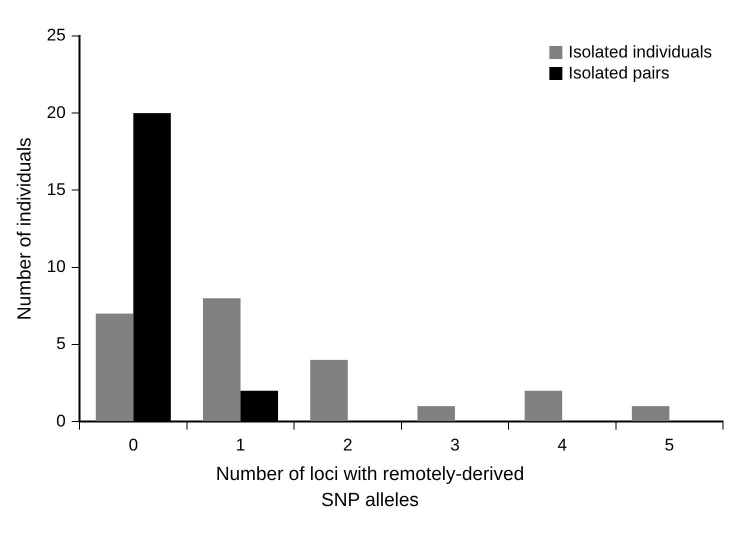 This screenshot has height=535, width=743. Describe the element at coordinates (619, 73) in the screenshot. I see `legend-label: Isolated pairs` at that location.